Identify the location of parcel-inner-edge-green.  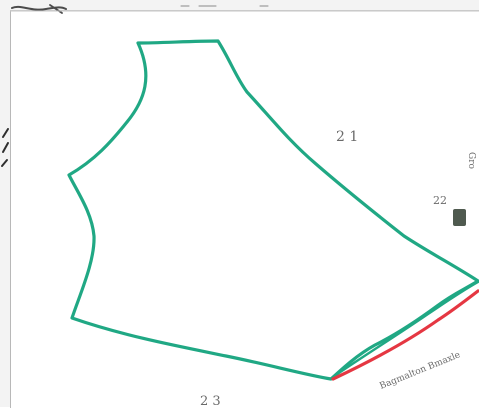
(405, 329).